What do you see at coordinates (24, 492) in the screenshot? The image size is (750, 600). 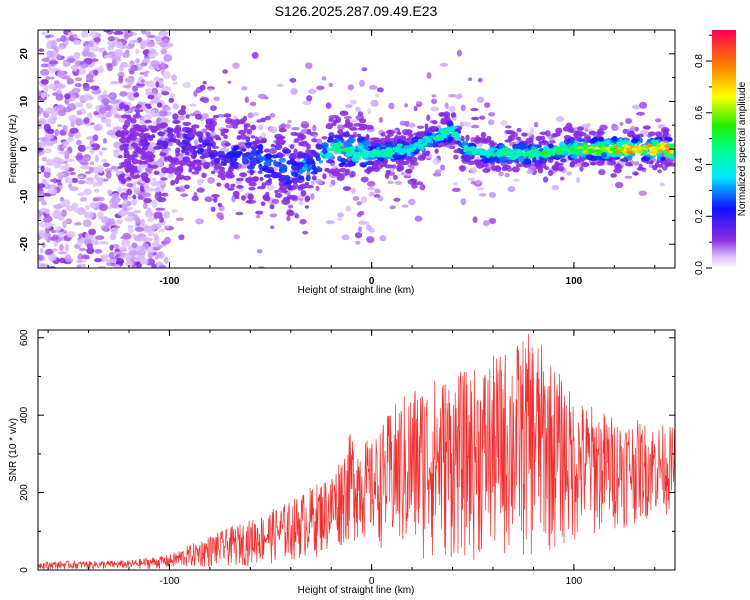 I see `snr-ytick-label: 200` at bounding box center [24, 492].